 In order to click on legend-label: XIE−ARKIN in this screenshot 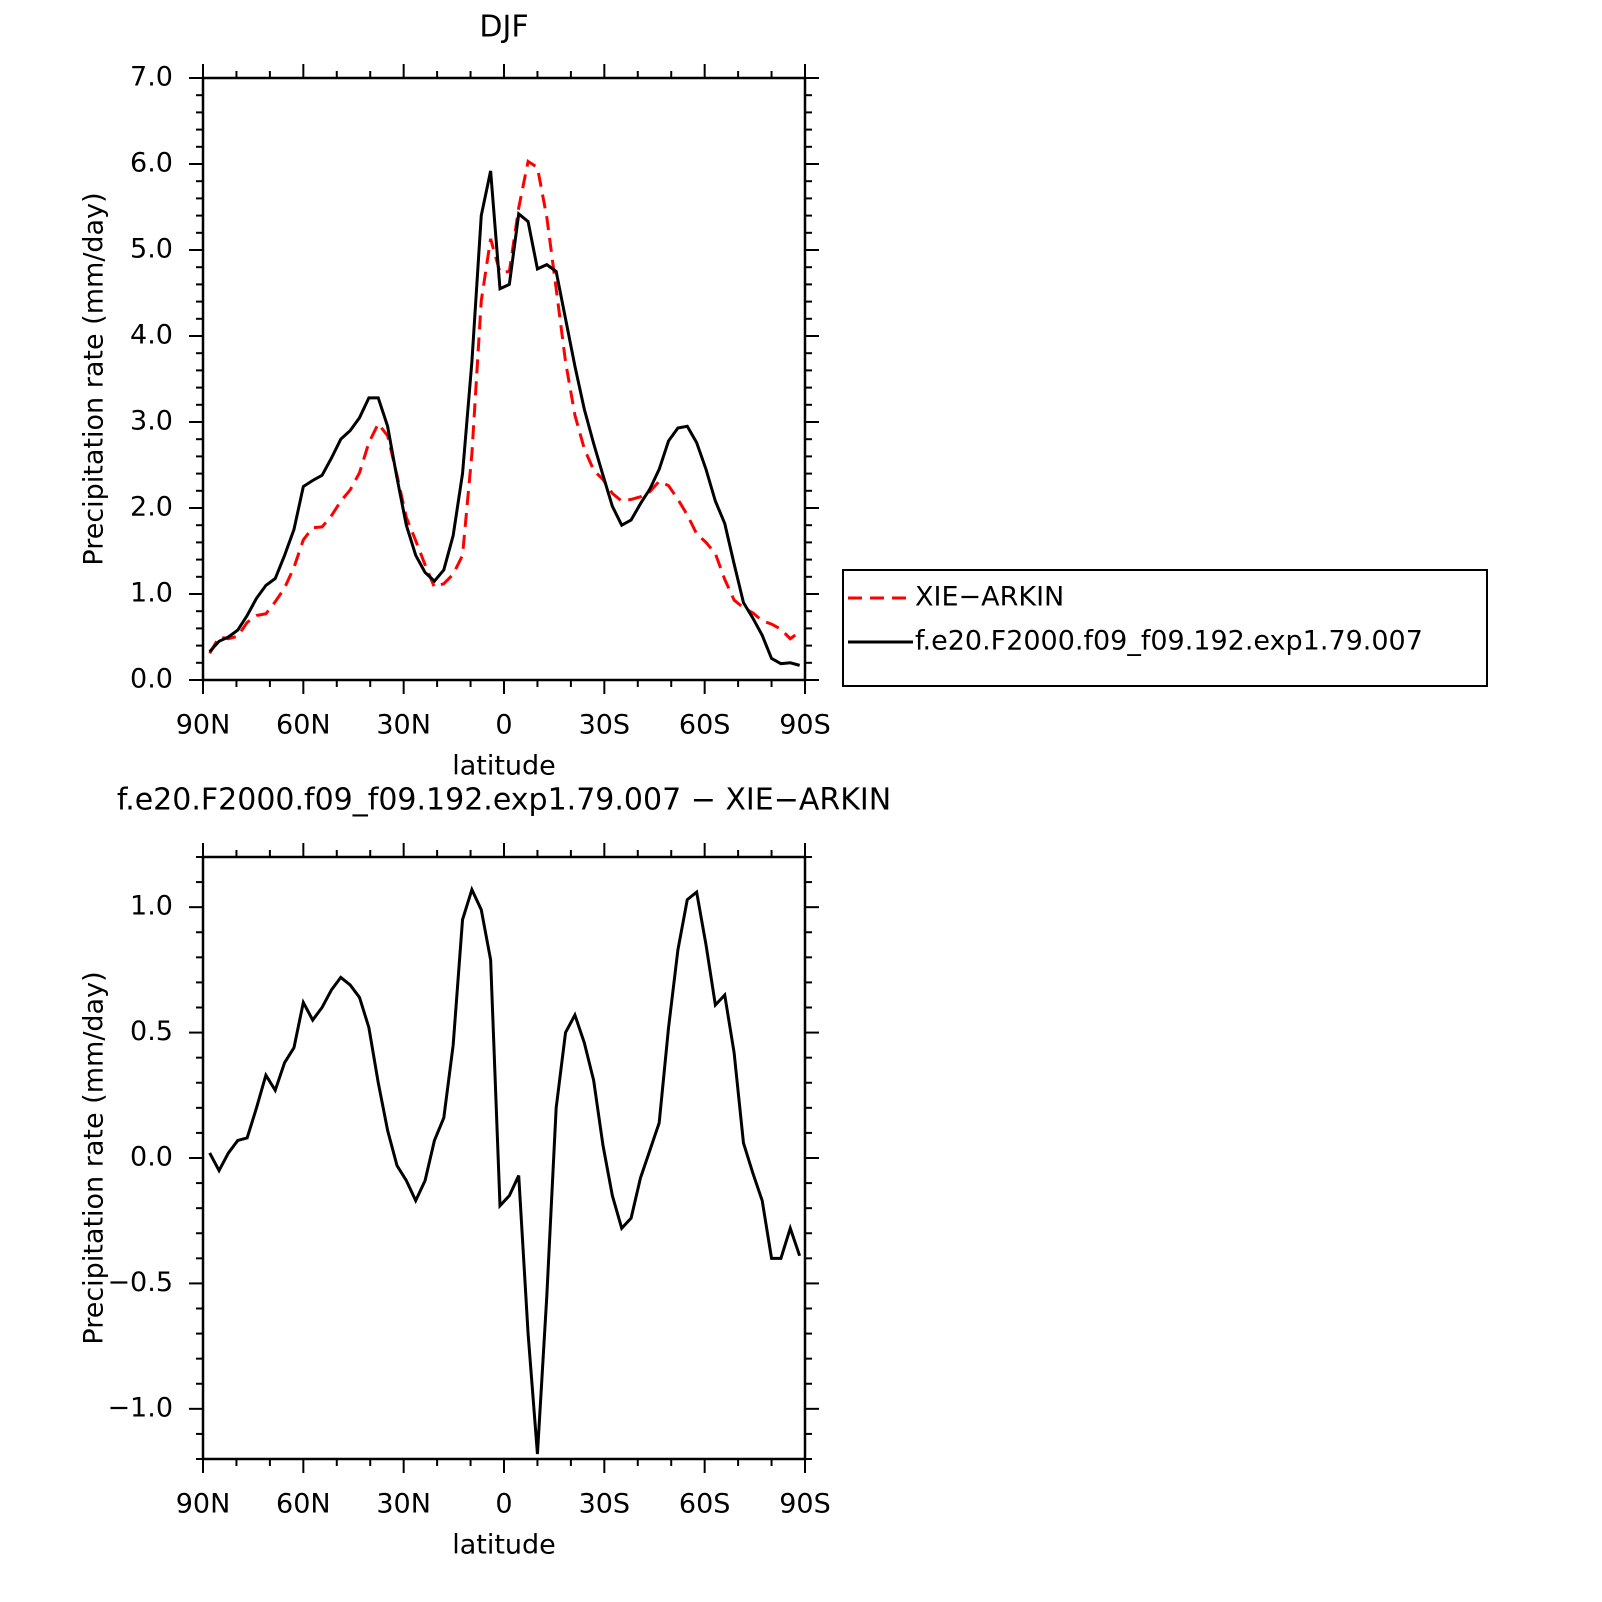, I will do `click(989, 597)`.